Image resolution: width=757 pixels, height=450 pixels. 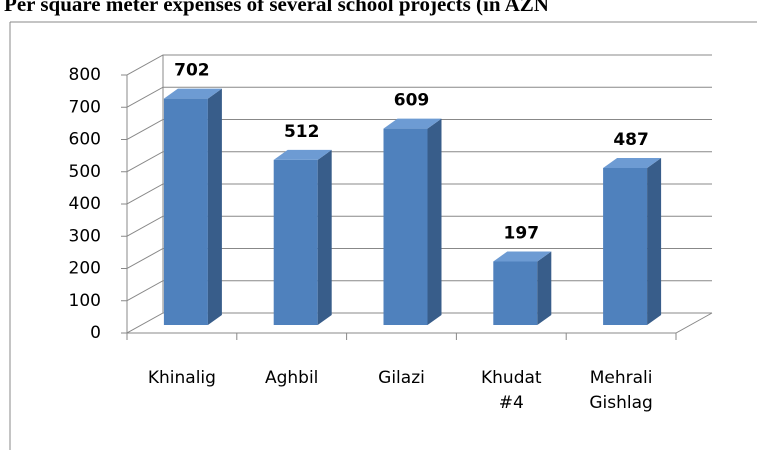 I want to click on value-label: 702, so click(x=192, y=71).